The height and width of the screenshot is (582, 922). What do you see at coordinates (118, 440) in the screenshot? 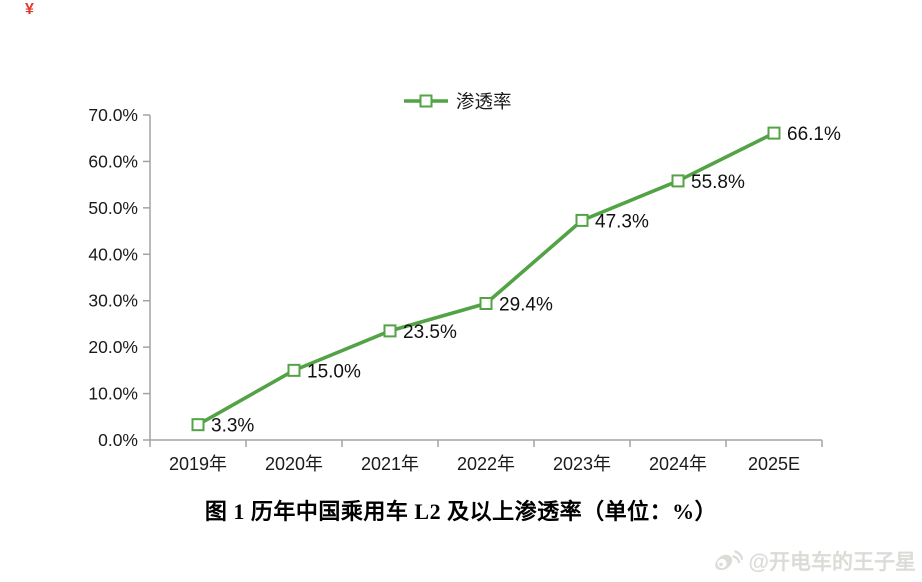
I see `y-tick-label: 0.0%` at bounding box center [118, 440].